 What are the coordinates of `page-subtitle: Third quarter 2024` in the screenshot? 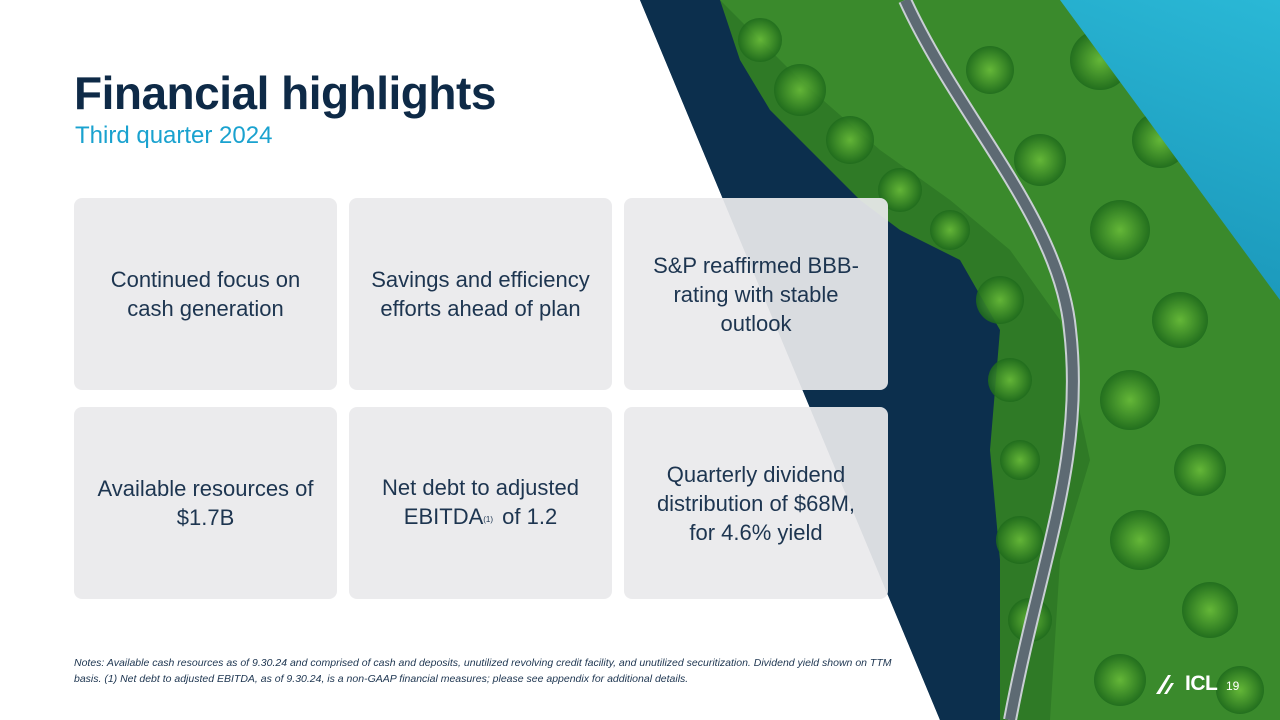 It's located at (174, 135).